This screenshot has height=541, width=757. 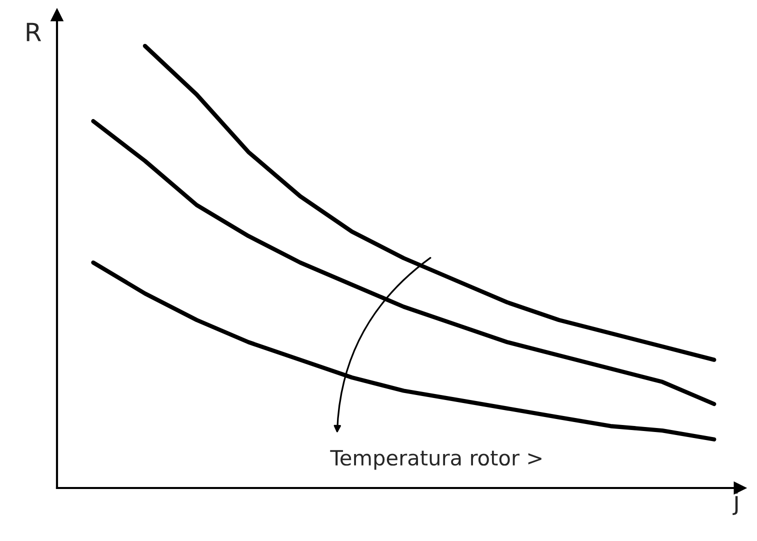 I want to click on y-axis-title: R, so click(x=34, y=32).